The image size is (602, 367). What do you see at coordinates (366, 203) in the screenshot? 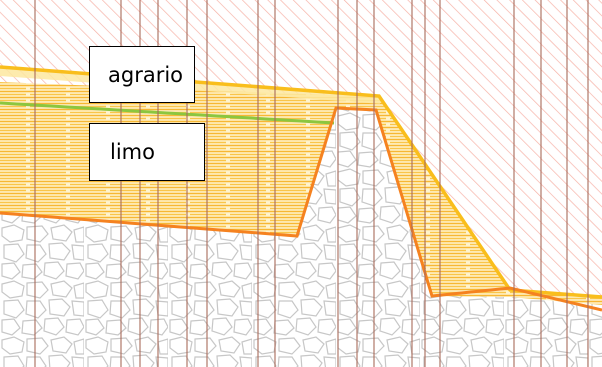
I see `gravel-core` at bounding box center [366, 203].